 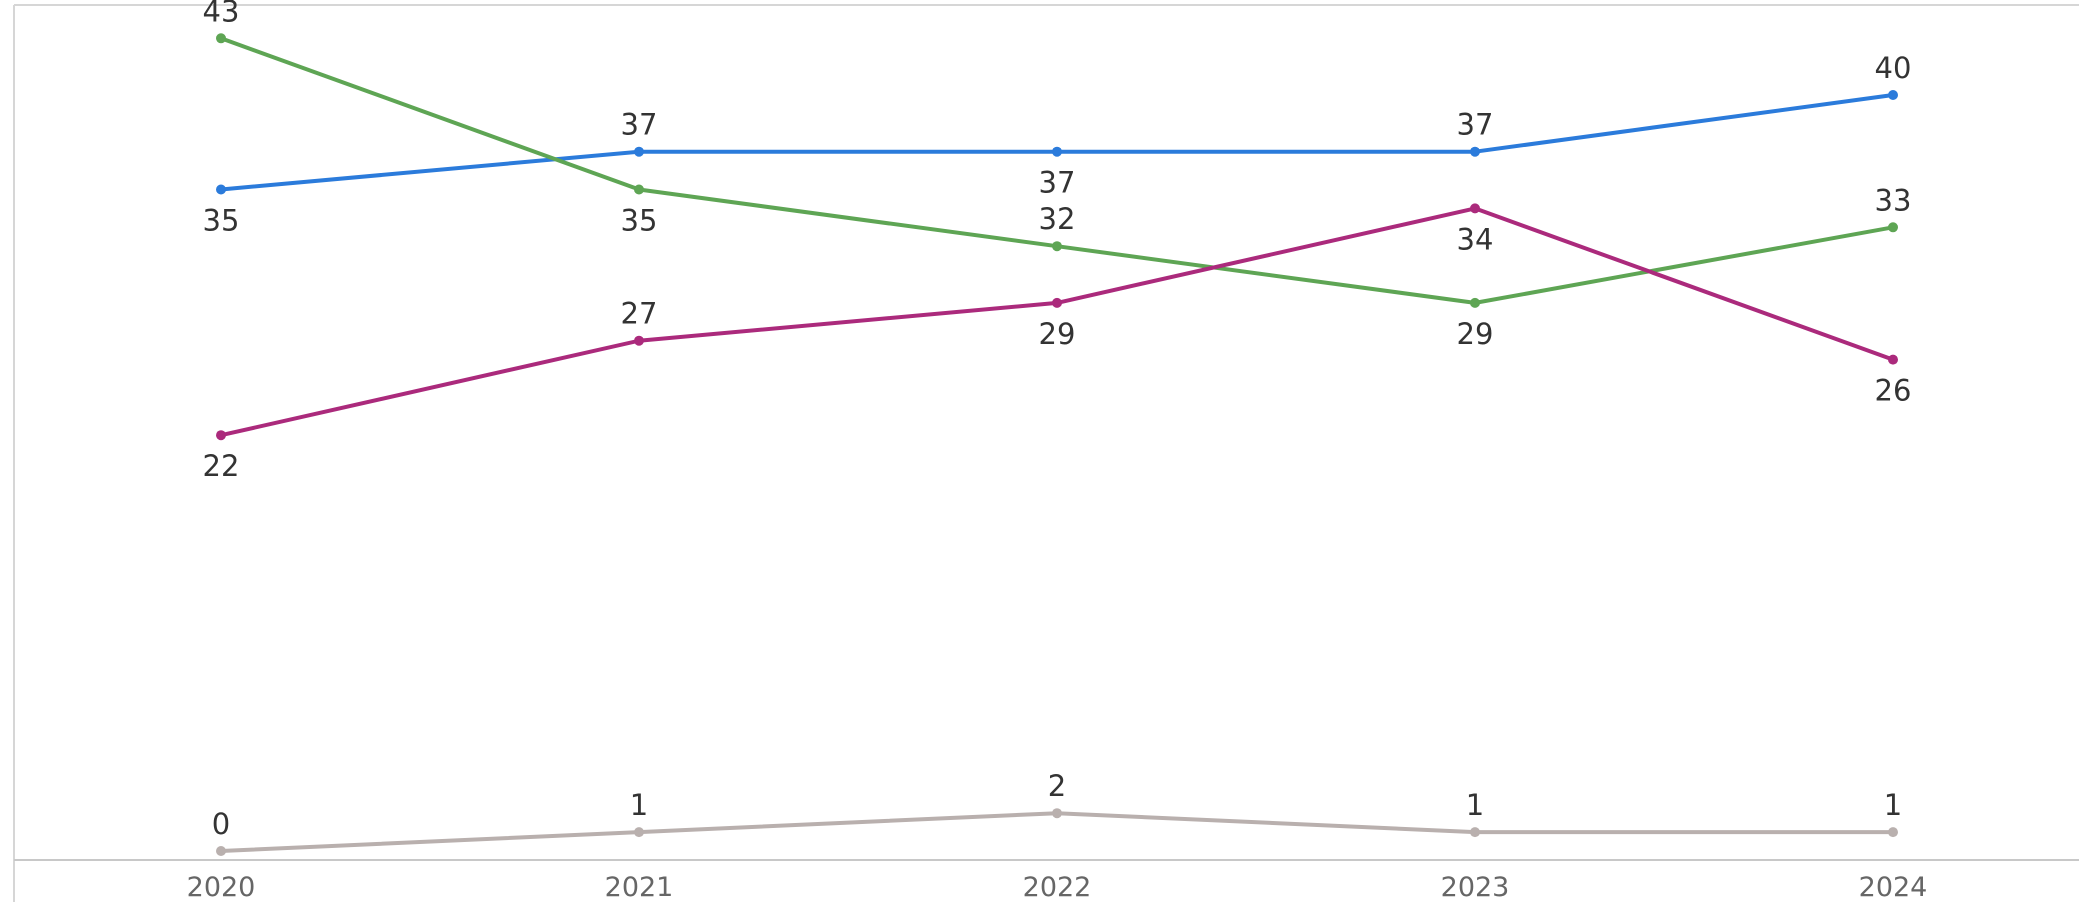 What do you see at coordinates (1893, 391) in the screenshot?
I see `data-label: 26` at bounding box center [1893, 391].